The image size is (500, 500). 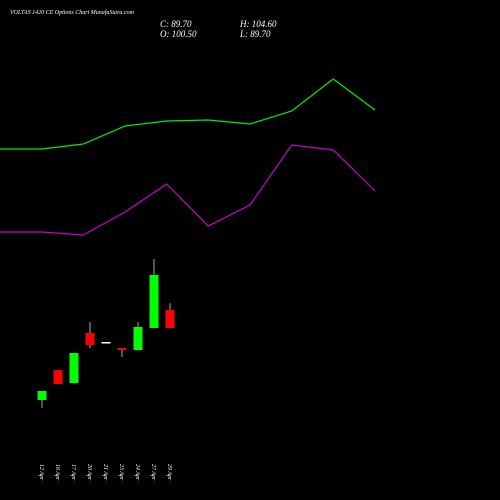 I want to click on x-tick-label: 20 Apr, so click(x=89, y=472).